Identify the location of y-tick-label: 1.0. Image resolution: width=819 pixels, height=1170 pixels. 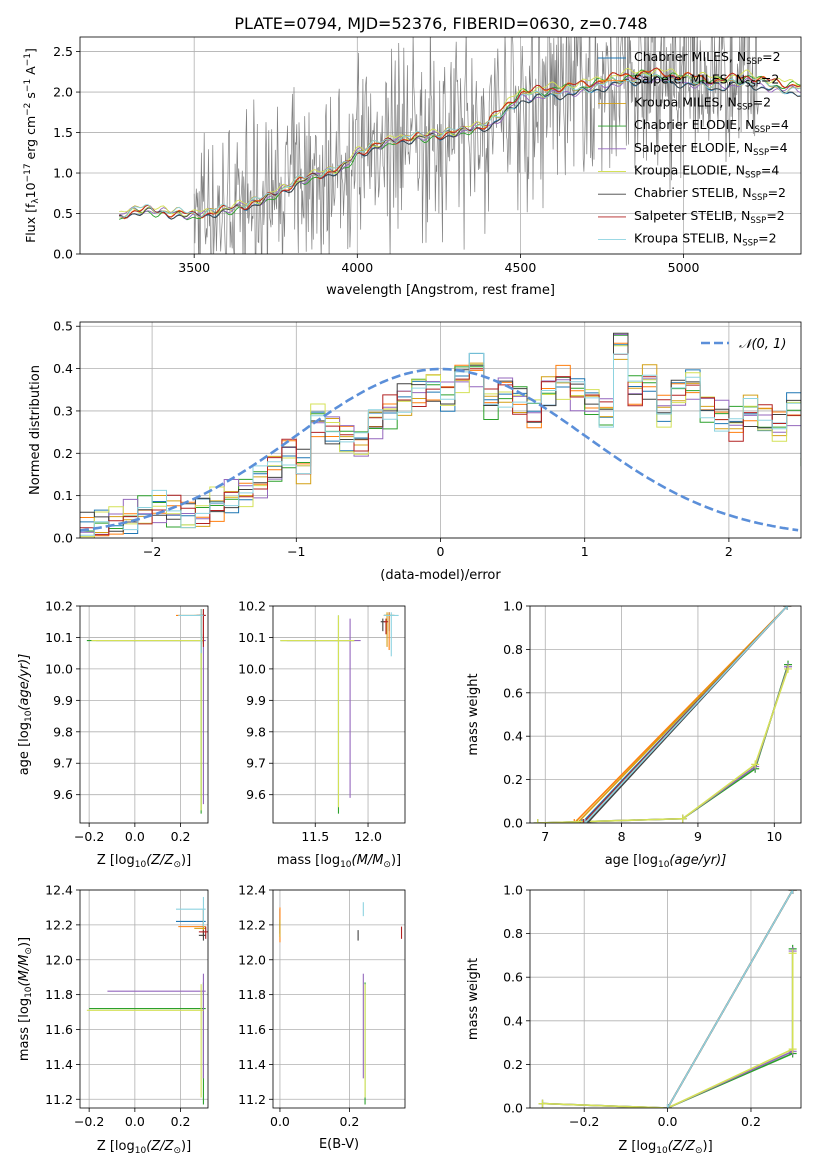
(513, 890).